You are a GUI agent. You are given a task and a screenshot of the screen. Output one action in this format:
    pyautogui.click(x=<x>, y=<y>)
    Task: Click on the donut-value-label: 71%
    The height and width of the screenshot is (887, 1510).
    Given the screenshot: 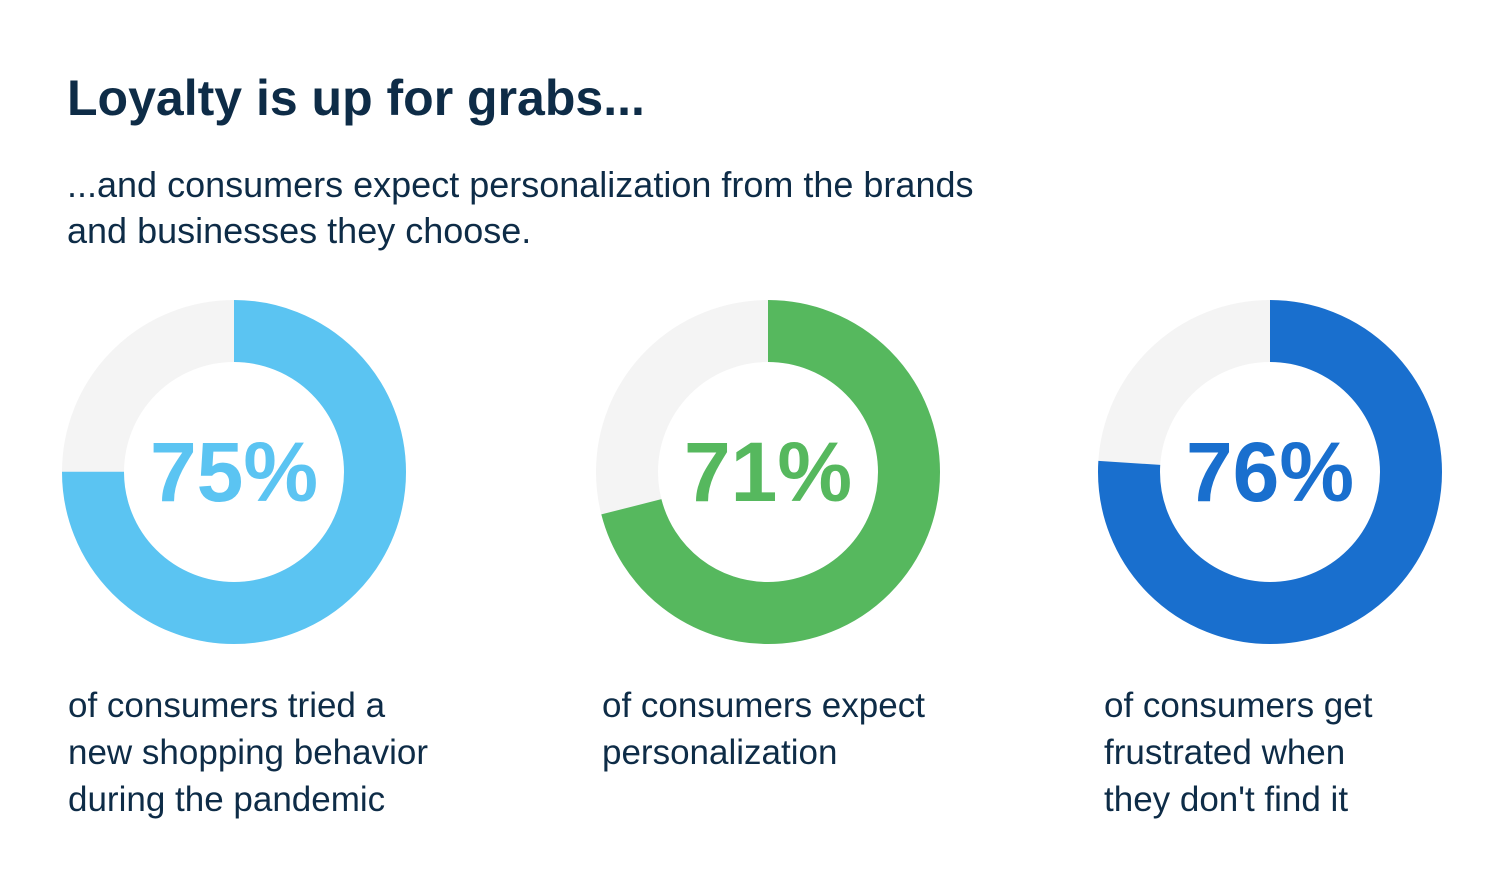 What is the action you would take?
    pyautogui.click(x=768, y=472)
    